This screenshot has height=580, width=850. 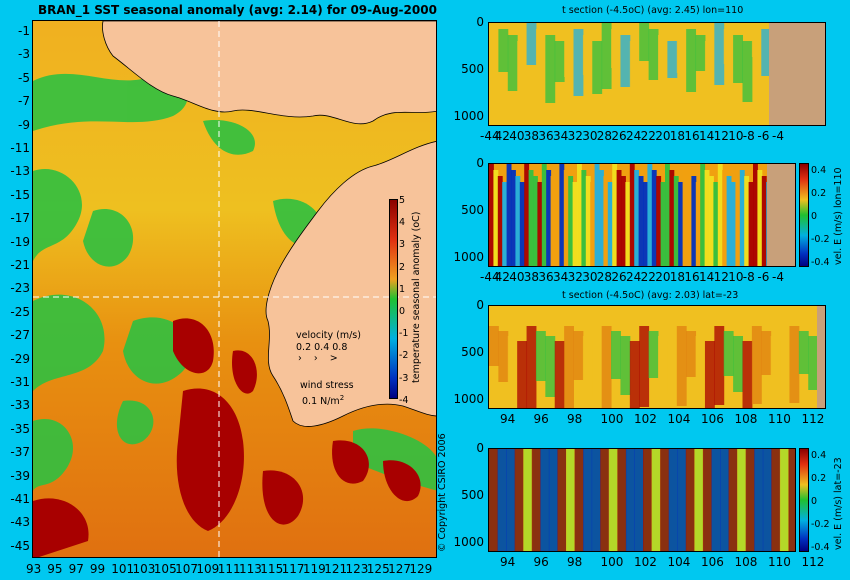 I want to click on section-x-tick-label: 40, so click(x=517, y=277).